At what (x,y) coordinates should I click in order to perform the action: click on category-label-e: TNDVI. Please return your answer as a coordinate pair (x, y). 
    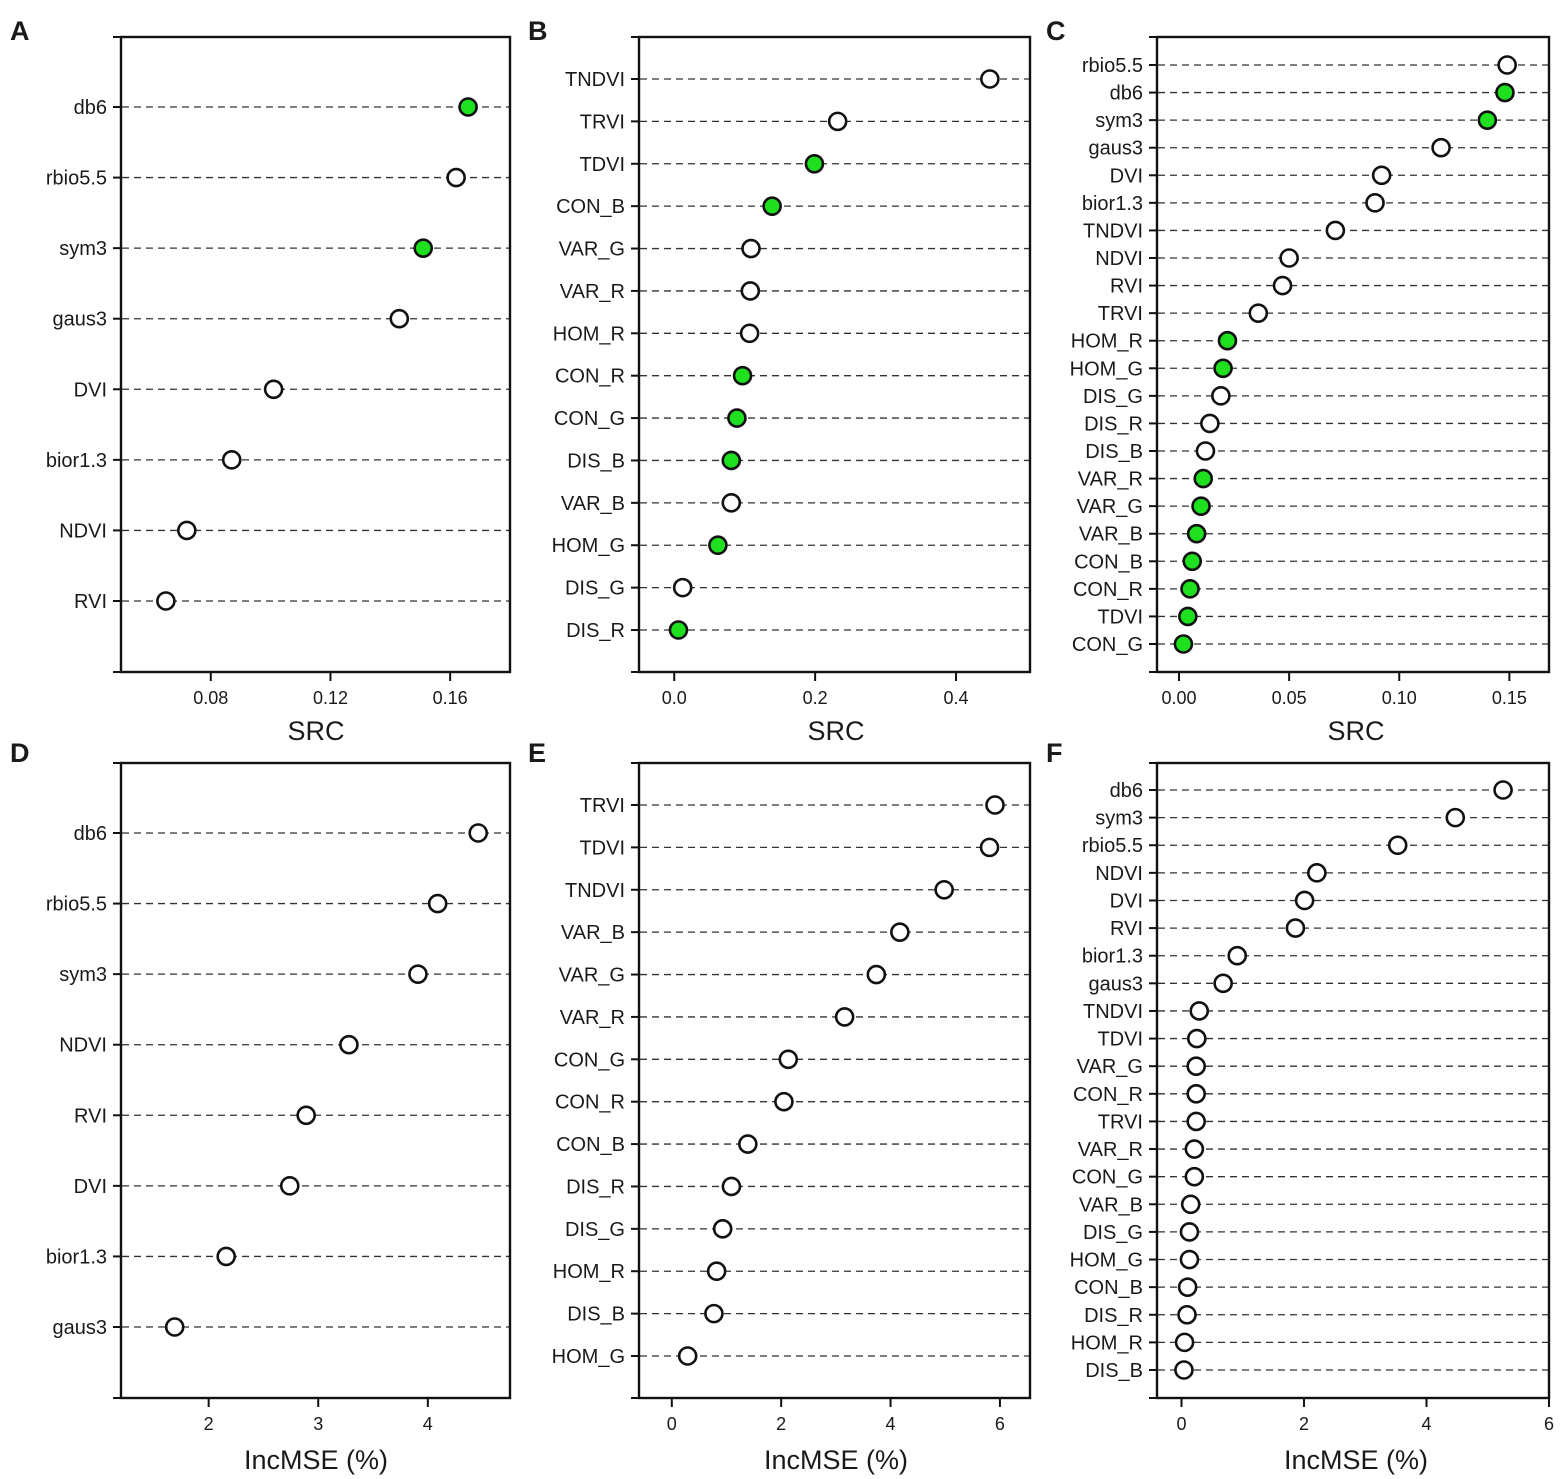
    Looking at the image, I should click on (595, 891).